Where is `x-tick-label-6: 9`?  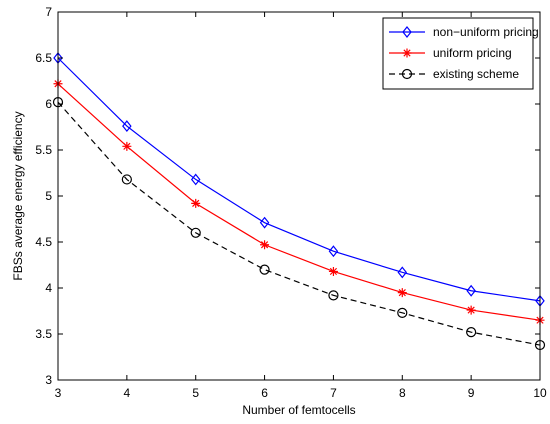
x-tick-label-6: 9 is located at coordinates (471, 393).